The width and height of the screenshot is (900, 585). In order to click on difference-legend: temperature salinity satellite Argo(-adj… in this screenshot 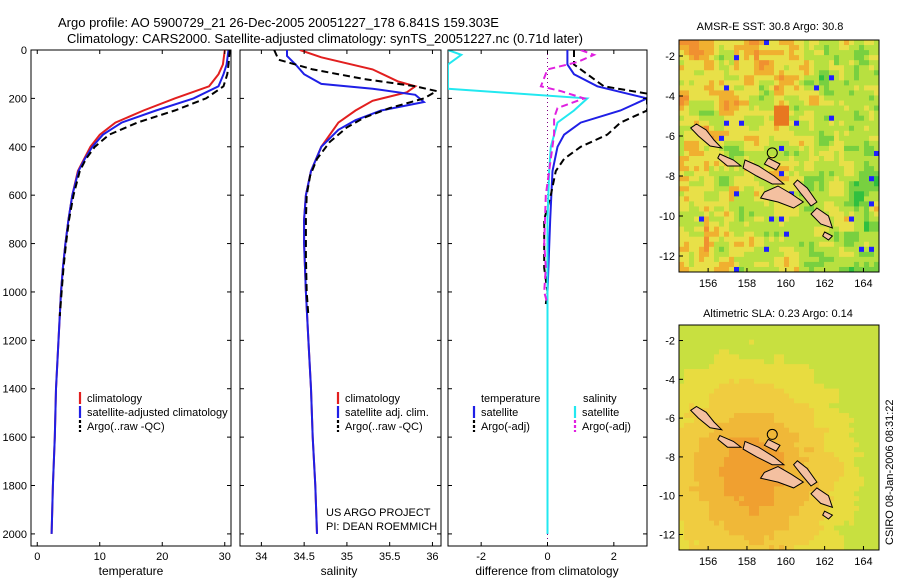, I will do `click(551, 413)`.